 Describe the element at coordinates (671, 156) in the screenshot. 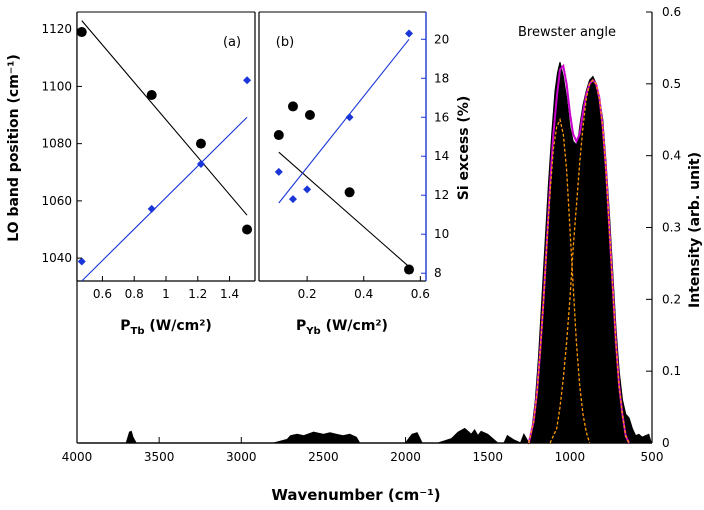

I see `main-y-tick-label: 0.4` at that location.